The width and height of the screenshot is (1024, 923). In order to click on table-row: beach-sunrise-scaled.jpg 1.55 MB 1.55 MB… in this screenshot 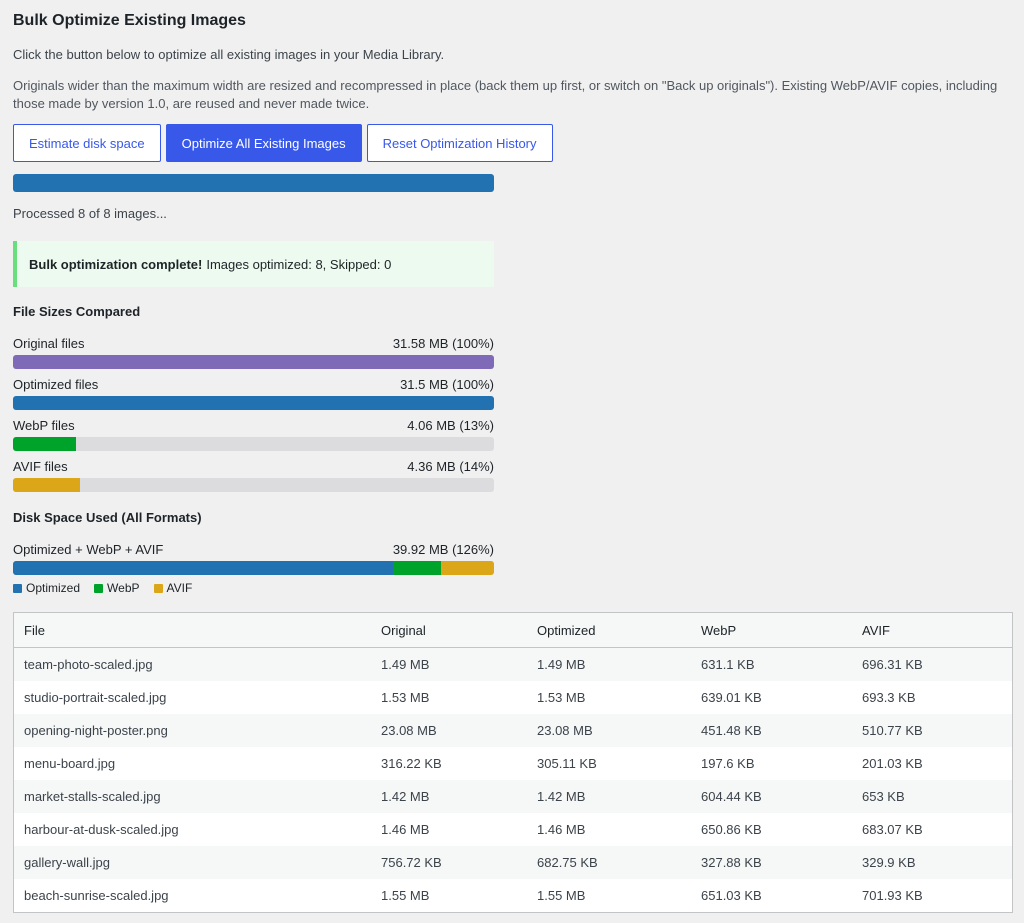, I will do `click(513, 895)`.